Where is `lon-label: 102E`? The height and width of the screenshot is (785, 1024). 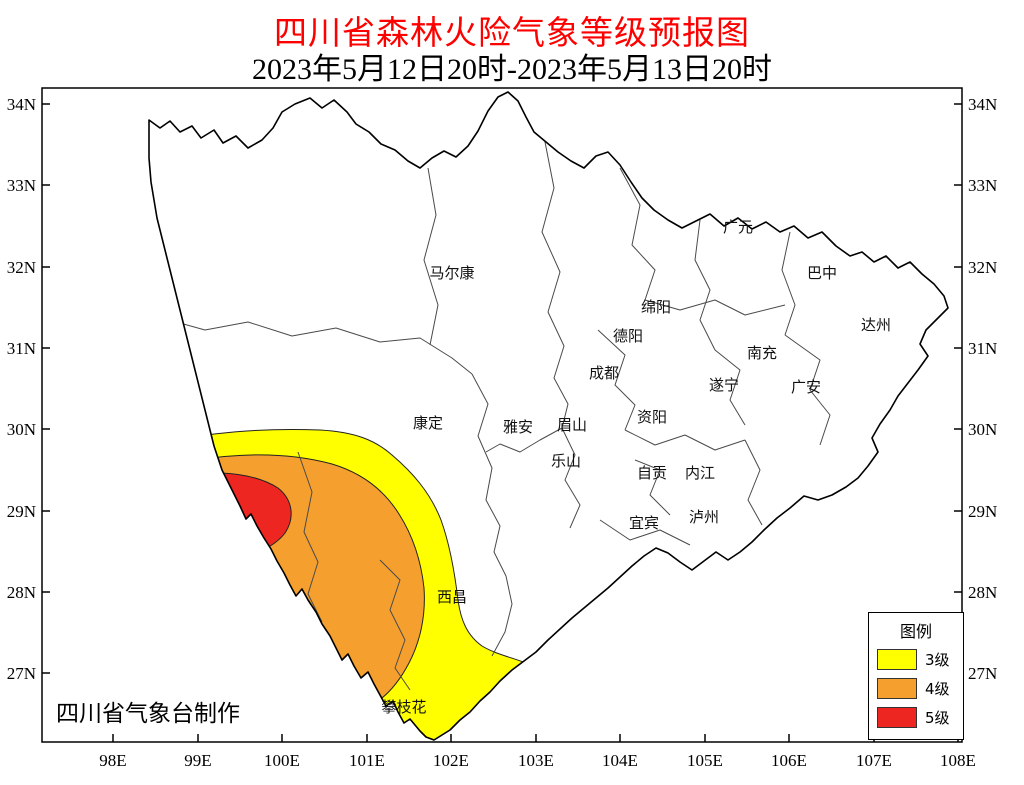 lon-label: 102E is located at coordinates (451, 760).